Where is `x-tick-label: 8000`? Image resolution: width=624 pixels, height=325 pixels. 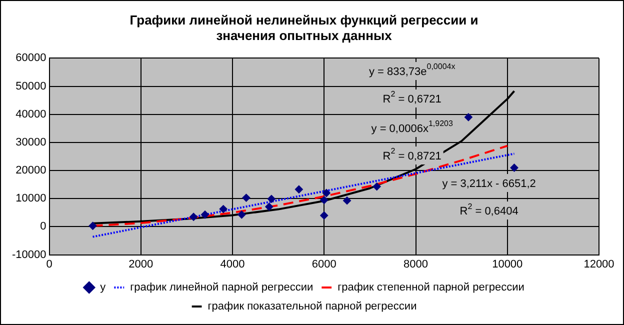
x-tick-label: 8000 is located at coordinates (416, 264).